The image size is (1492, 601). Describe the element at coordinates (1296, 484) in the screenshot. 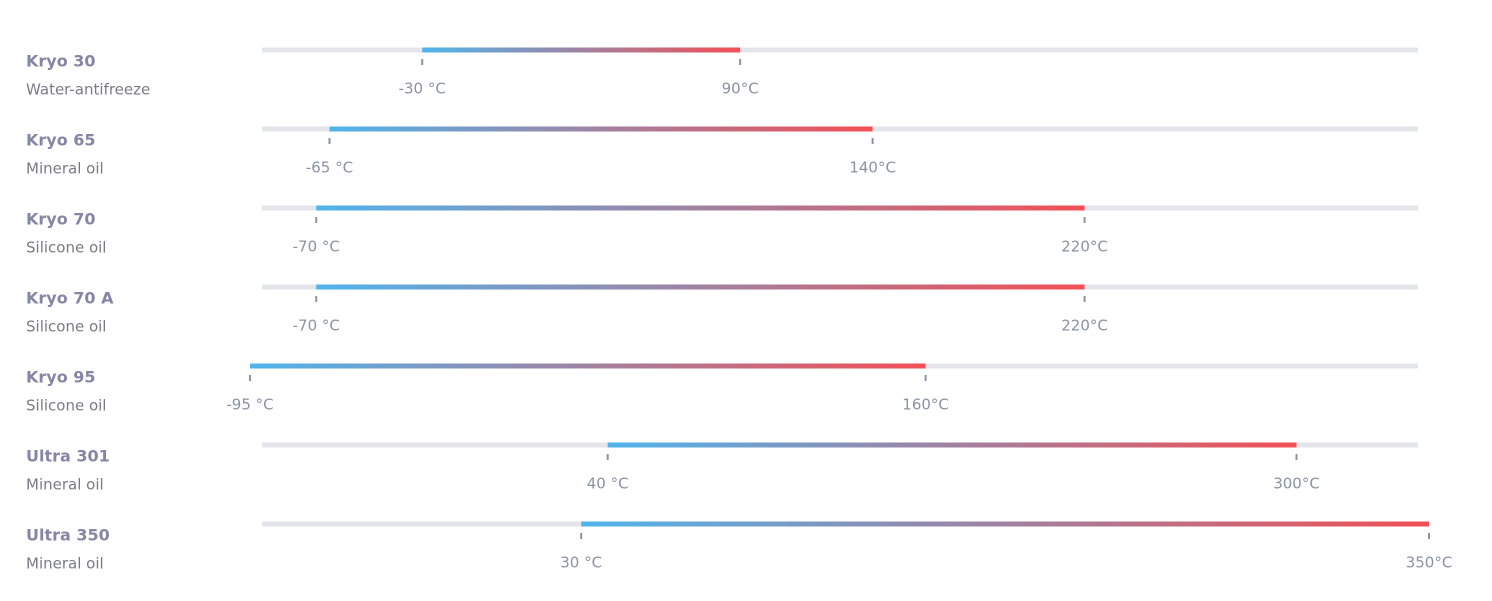

I see `range-label: 300°C` at that location.